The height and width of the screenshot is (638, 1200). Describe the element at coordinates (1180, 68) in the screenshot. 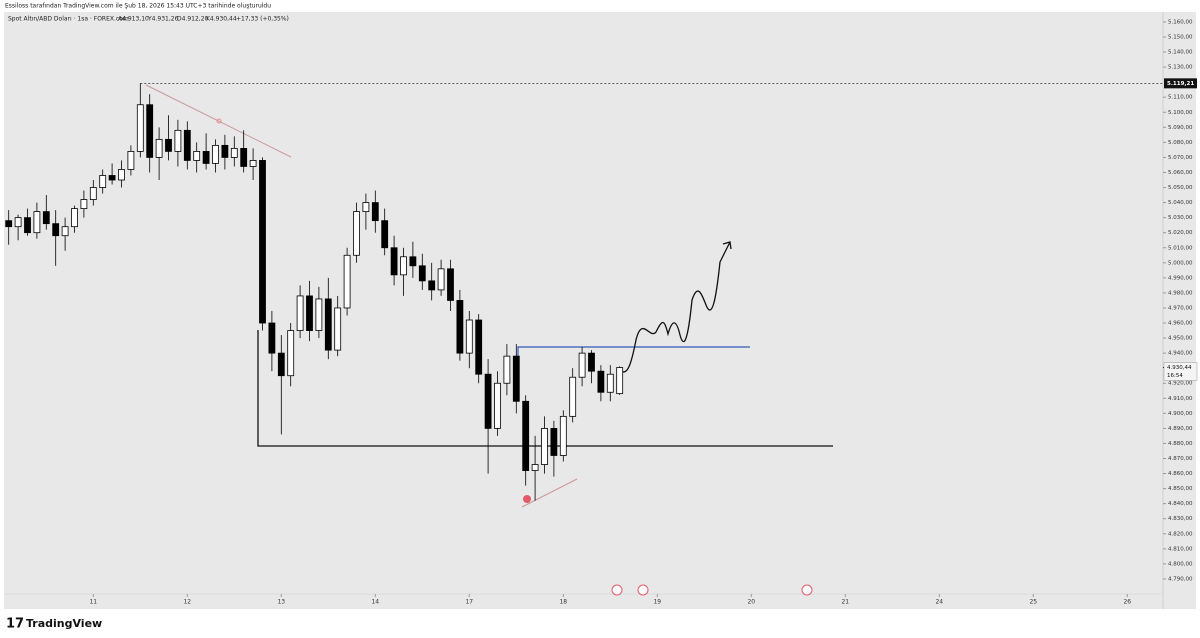

I see `y-tick-label: 5.130,00` at that location.